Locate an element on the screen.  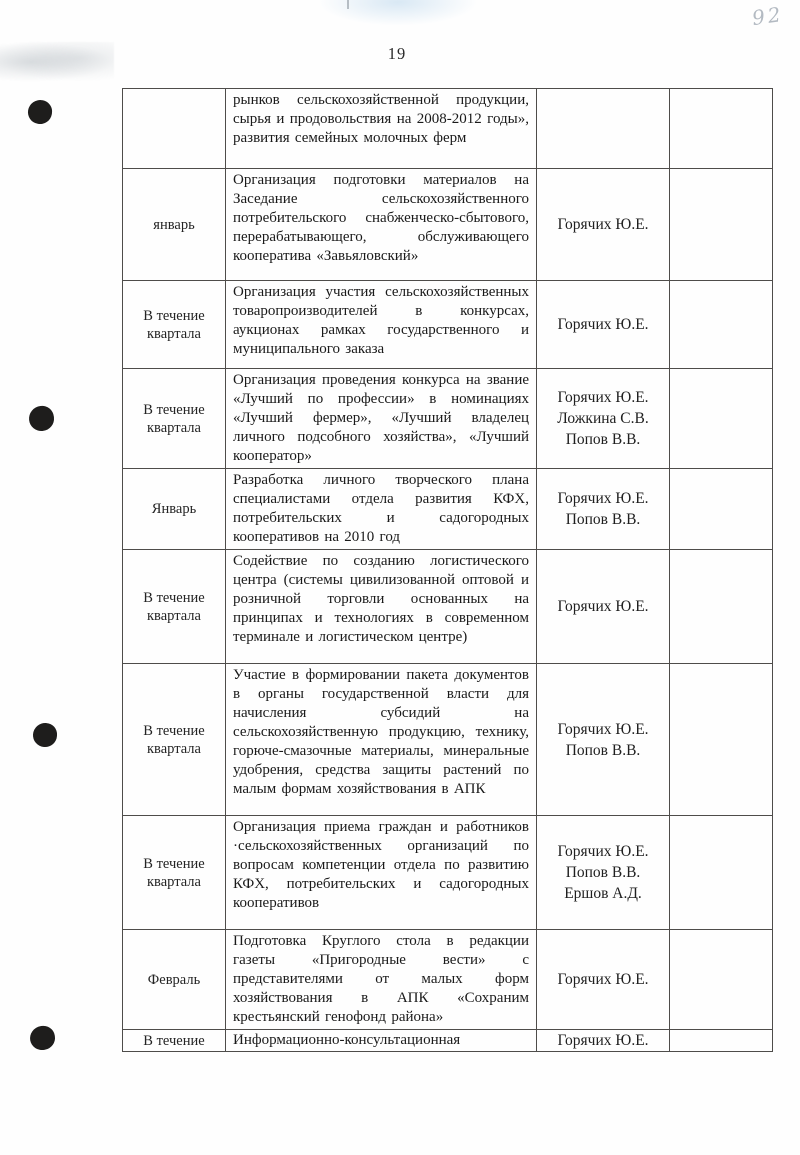
period-cell: Январь is located at coordinates (174, 509).